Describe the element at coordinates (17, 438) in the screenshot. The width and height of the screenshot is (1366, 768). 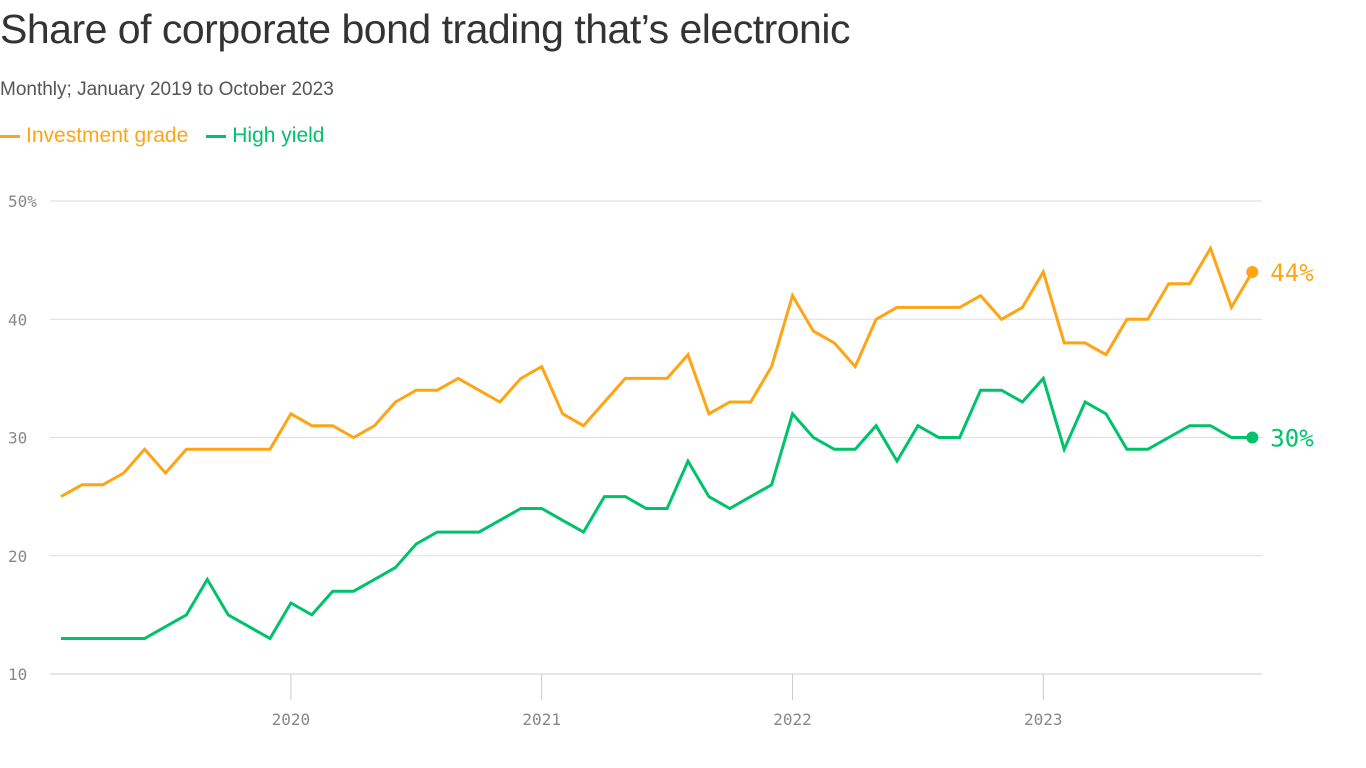
I see `y-tick-label: 30` at that location.